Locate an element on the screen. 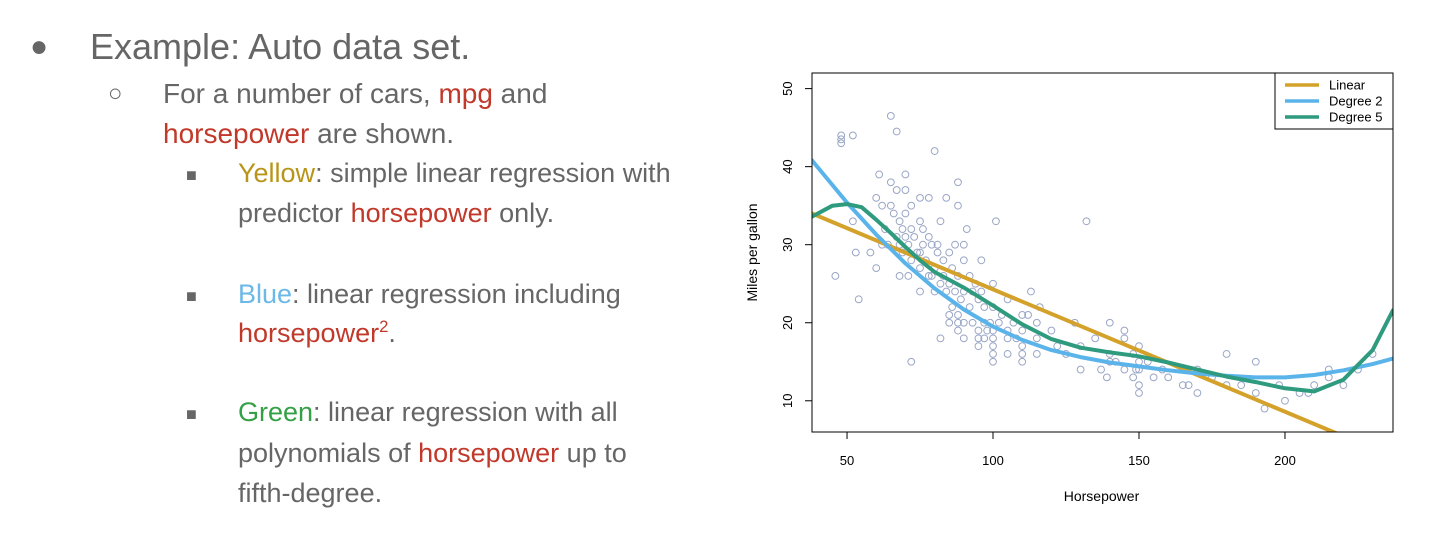 This screenshot has width=1438, height=546. series-linear is located at coordinates (1075, 321).